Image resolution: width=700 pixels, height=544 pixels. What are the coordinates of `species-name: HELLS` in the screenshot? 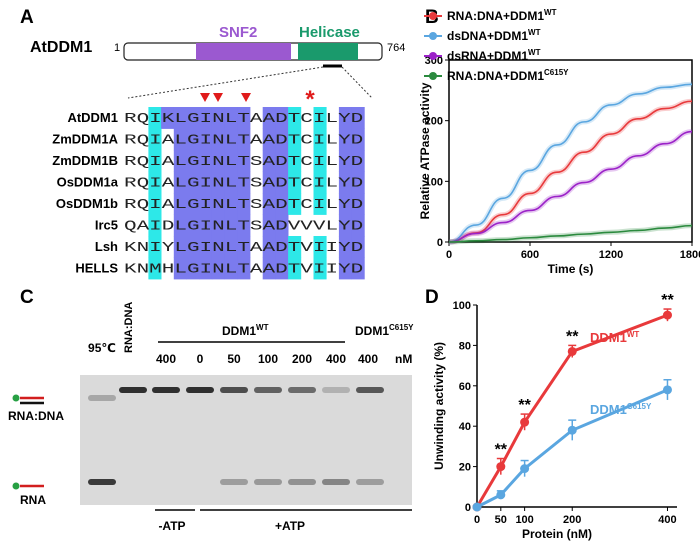 It's located at (96, 268).